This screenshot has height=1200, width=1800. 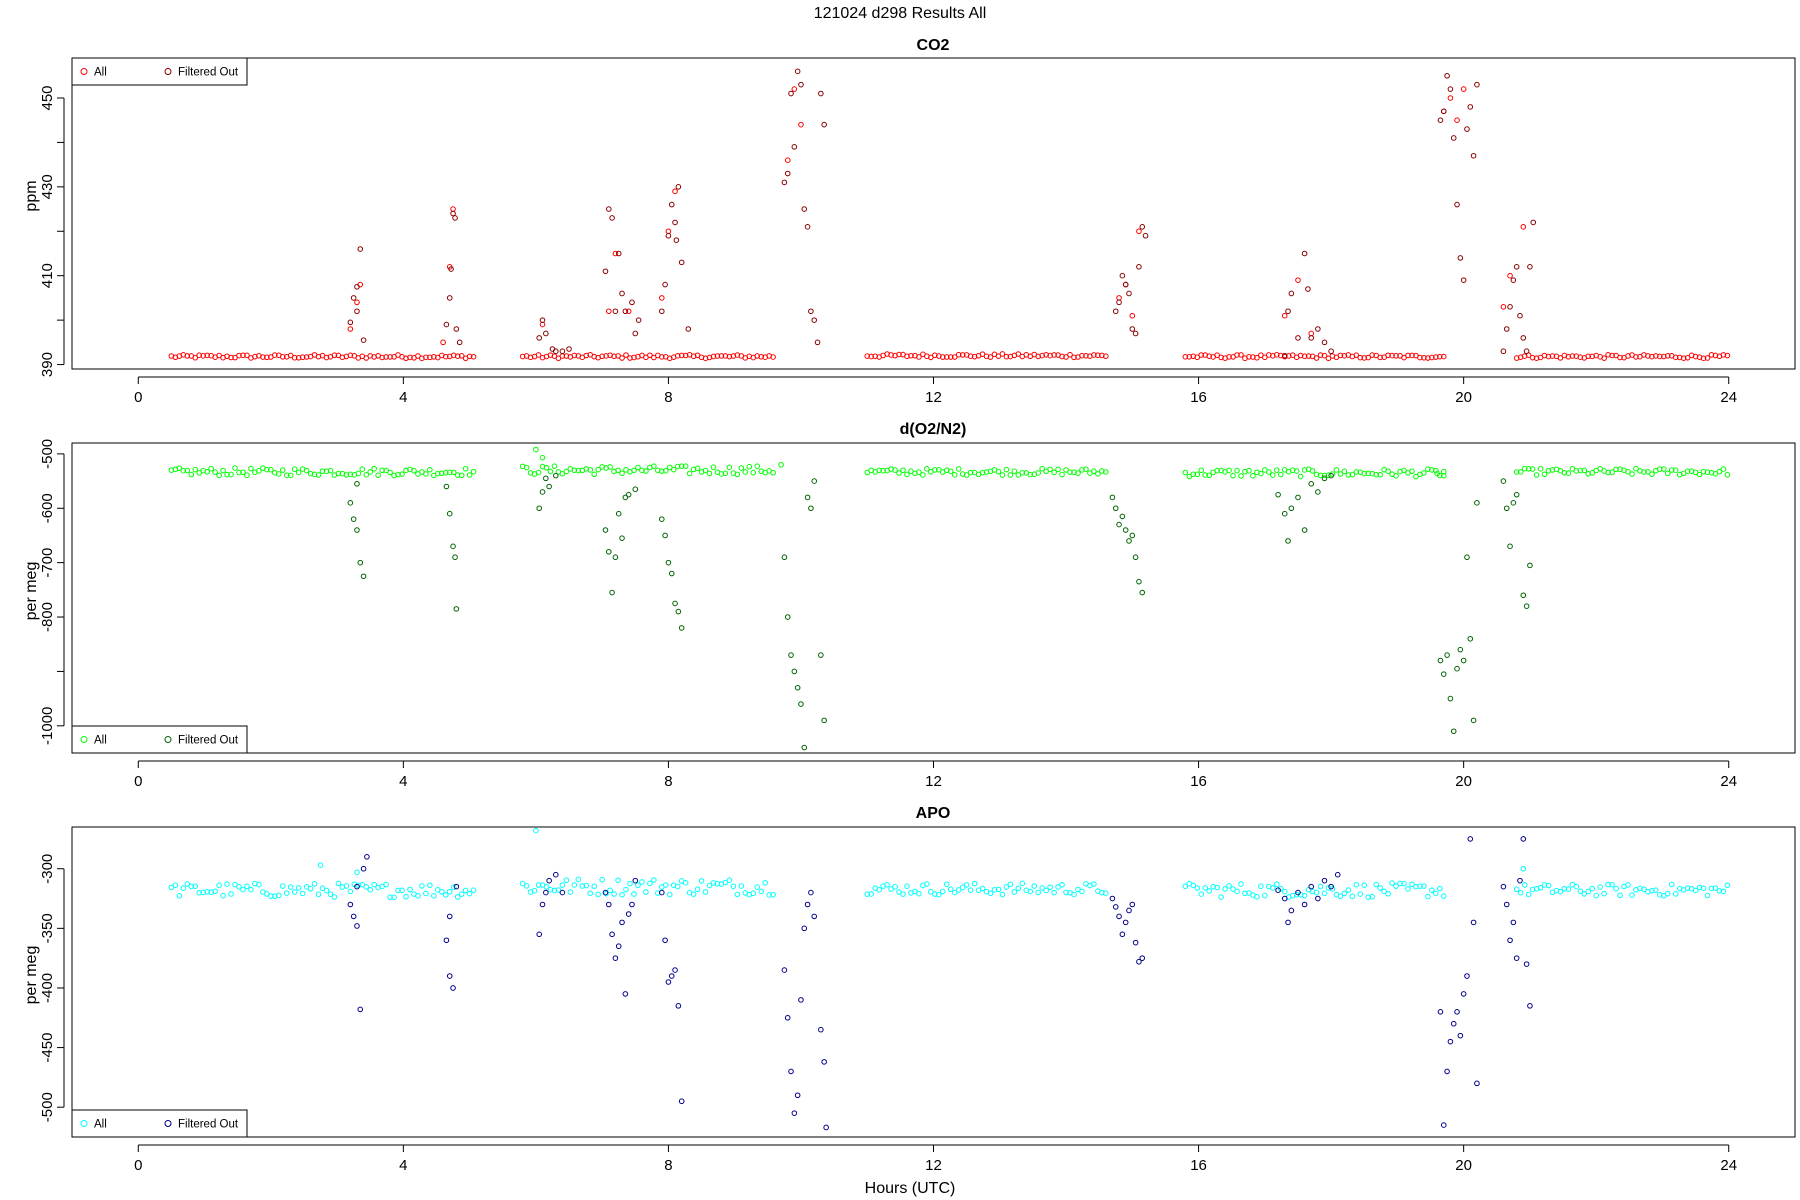 What do you see at coordinates (47, 508) in the screenshot?
I see `y-tick-label: -600` at bounding box center [47, 508].